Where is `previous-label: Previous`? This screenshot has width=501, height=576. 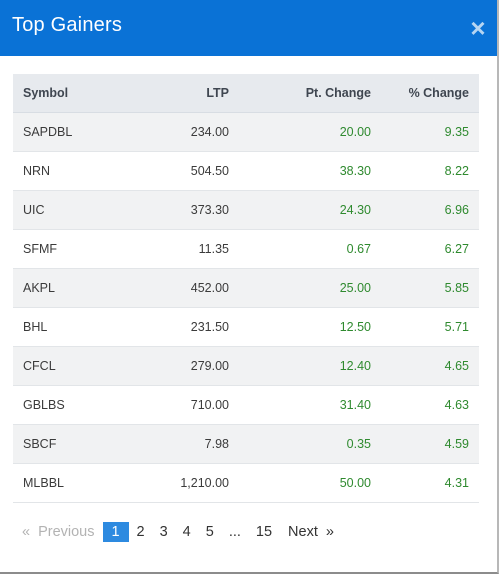 previous-label: Previous is located at coordinates (66, 532).